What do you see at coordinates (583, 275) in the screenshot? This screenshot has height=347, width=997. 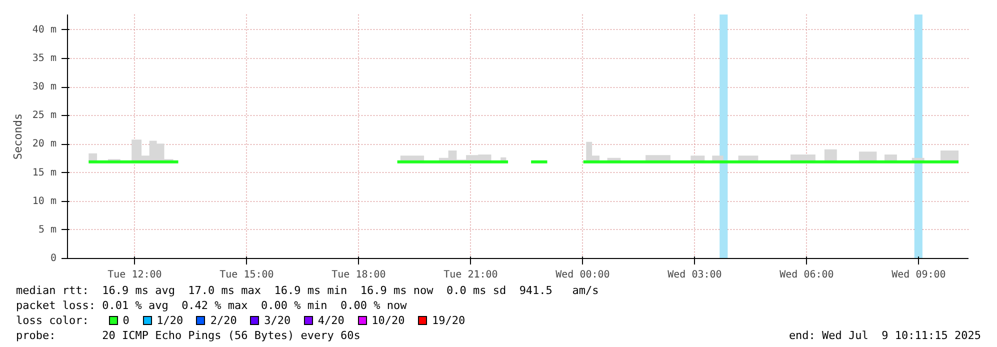 I see `x-tick-label: Wed 00:00` at bounding box center [583, 275].